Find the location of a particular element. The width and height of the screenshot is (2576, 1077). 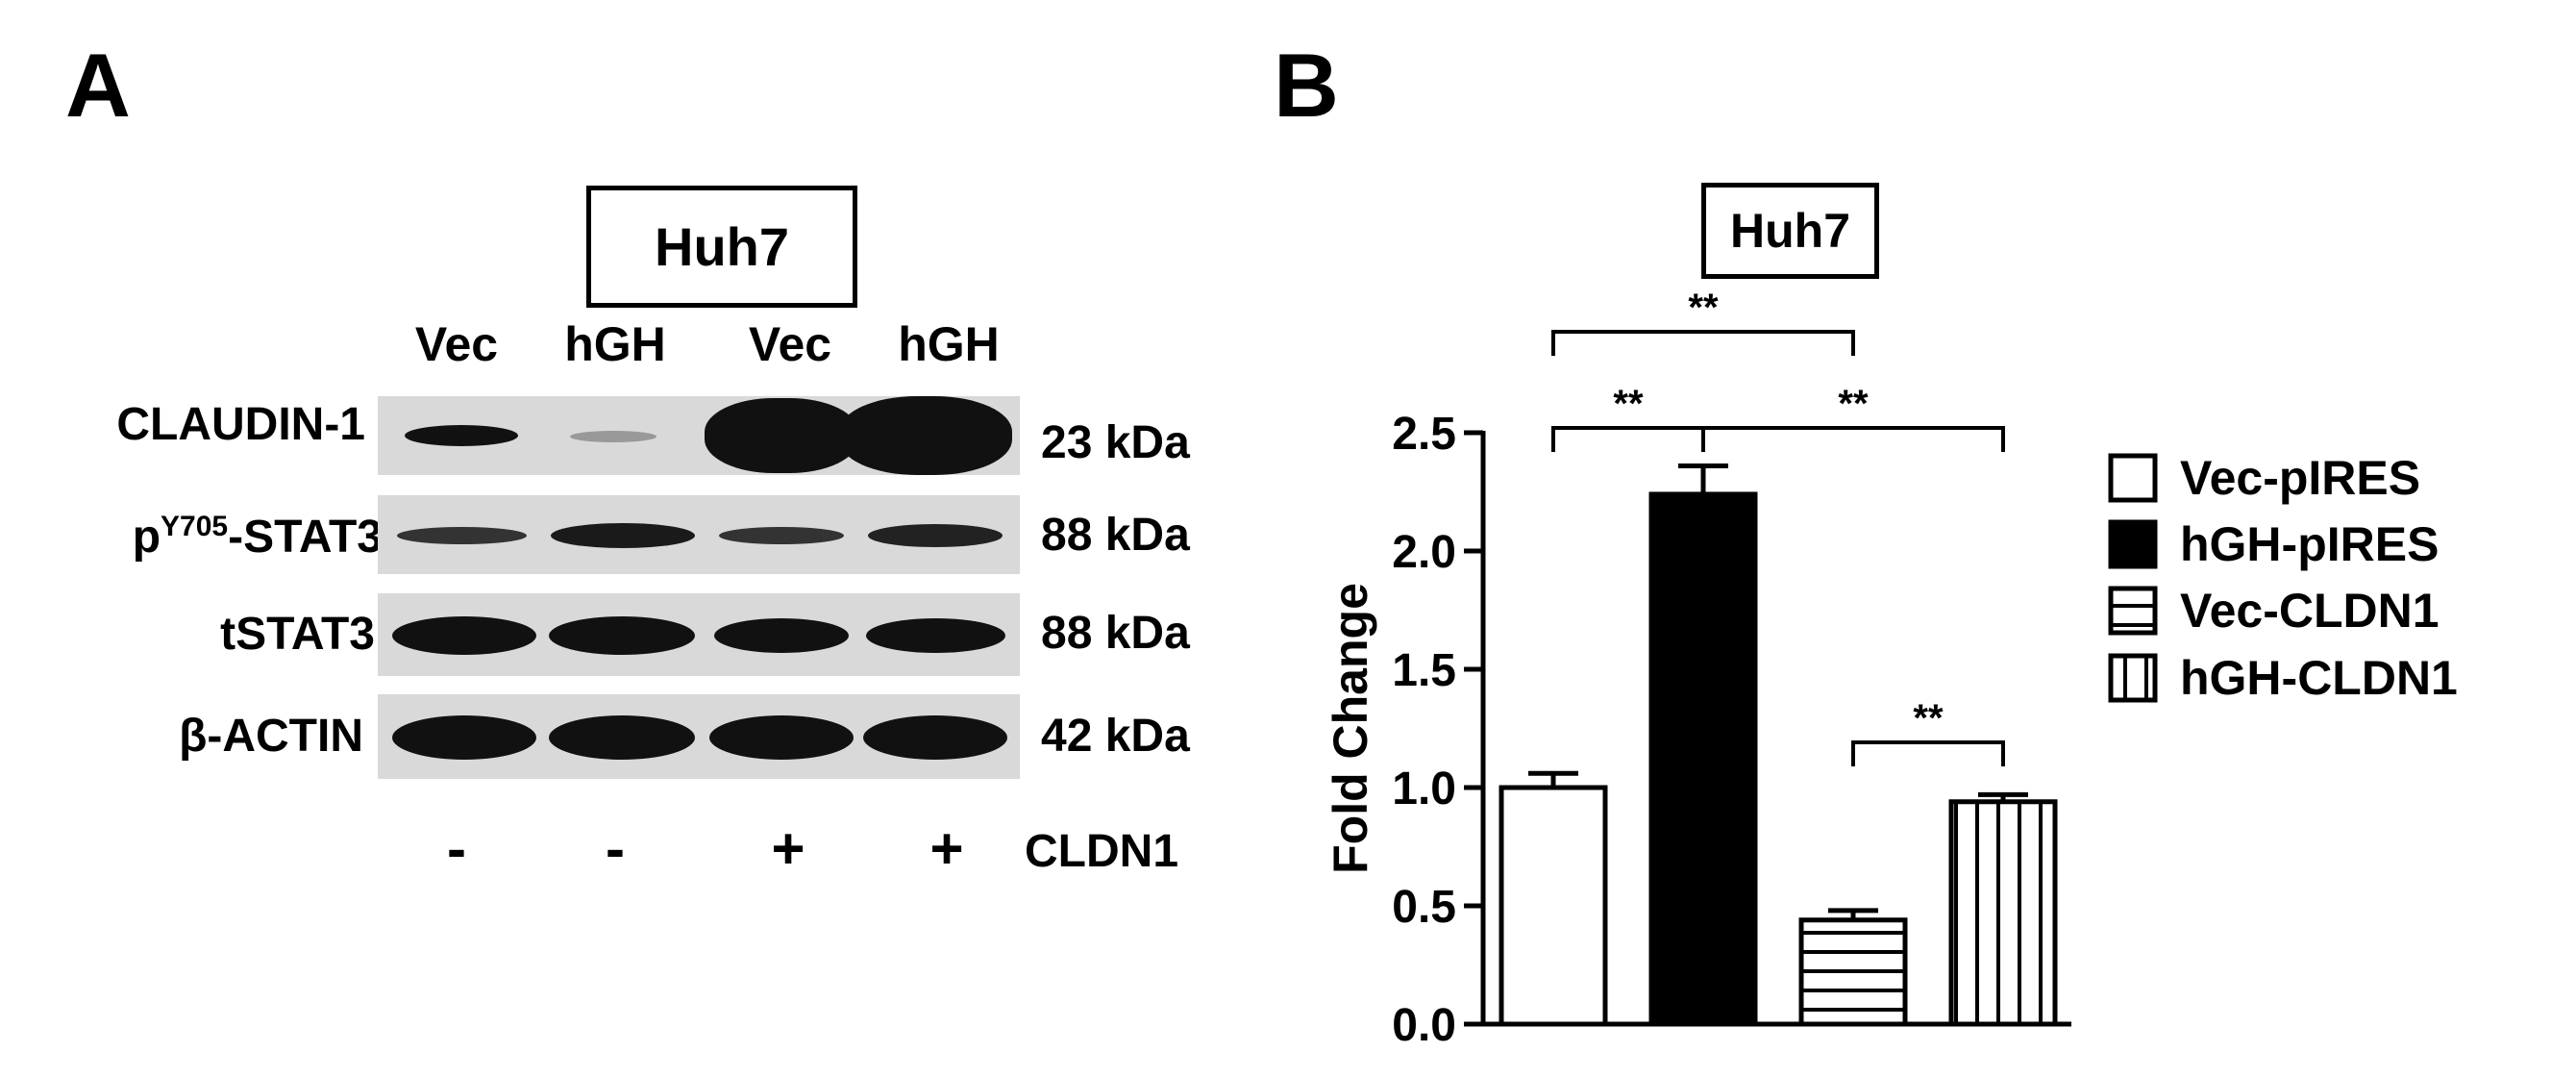

blot-row-label: CLAUDIN-1 is located at coordinates (241, 424).